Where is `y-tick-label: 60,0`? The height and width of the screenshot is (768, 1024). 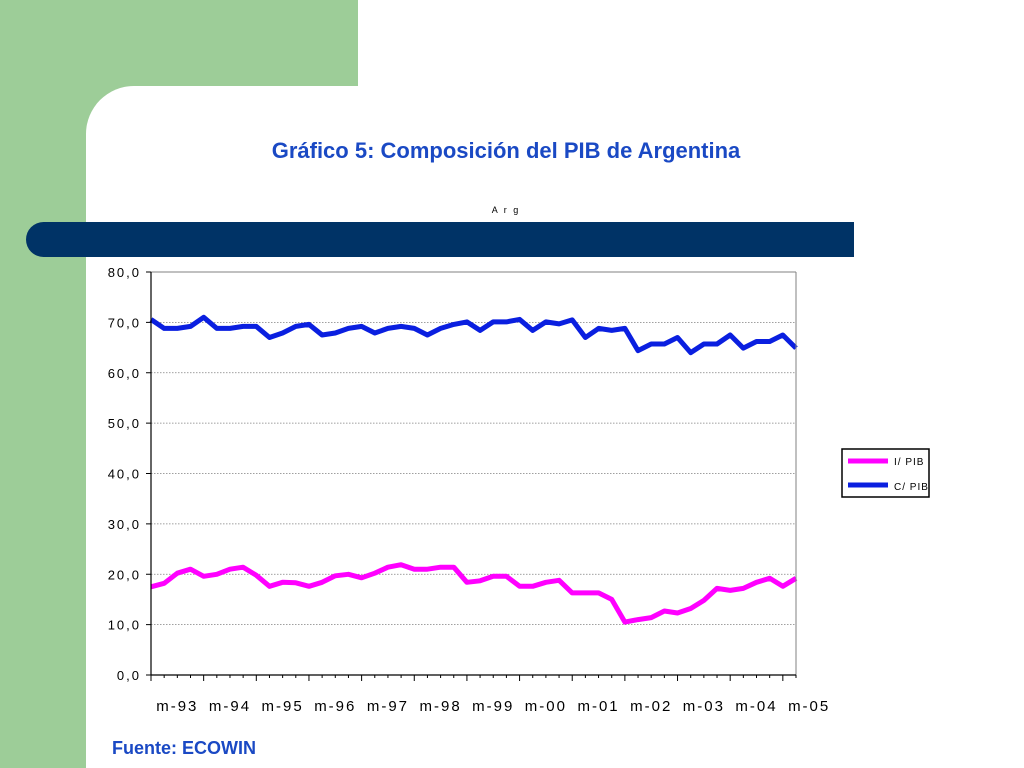
y-tick-label: 60,0 is located at coordinates (124, 373).